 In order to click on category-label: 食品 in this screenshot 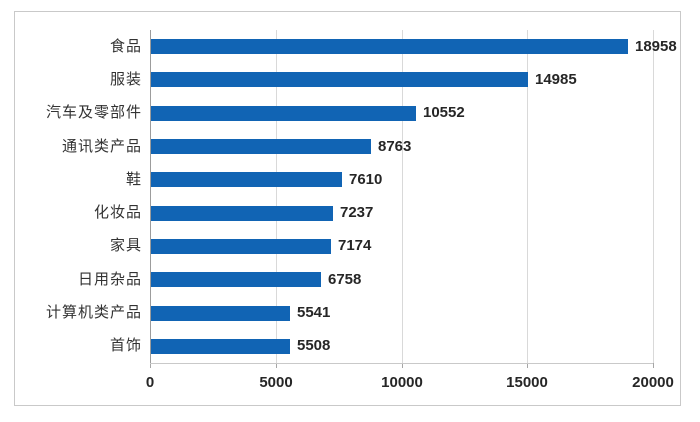, I will do `click(125, 47)`.